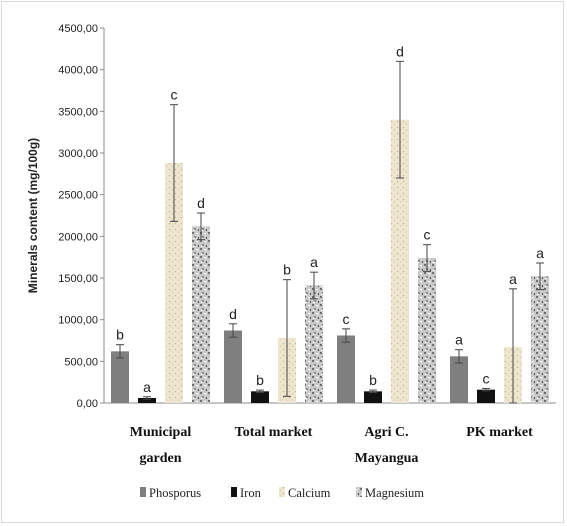 The height and width of the screenshot is (526, 567). Describe the element at coordinates (81, 362) in the screenshot. I see `y-tick-label: 500,00` at that location.